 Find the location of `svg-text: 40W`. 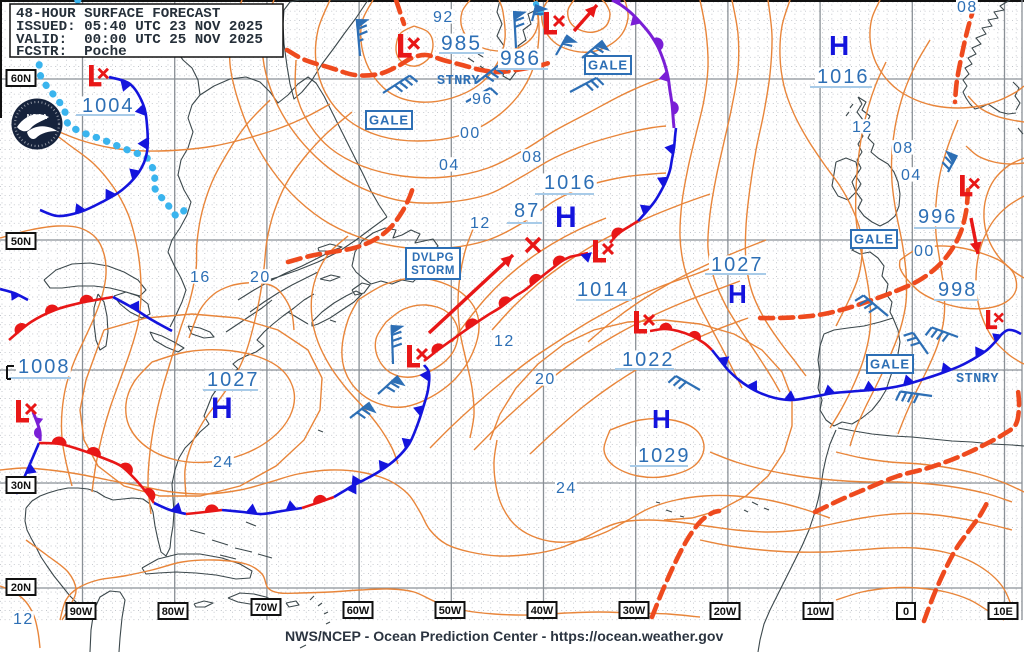

svg-text: 40W is located at coordinates (542, 611).